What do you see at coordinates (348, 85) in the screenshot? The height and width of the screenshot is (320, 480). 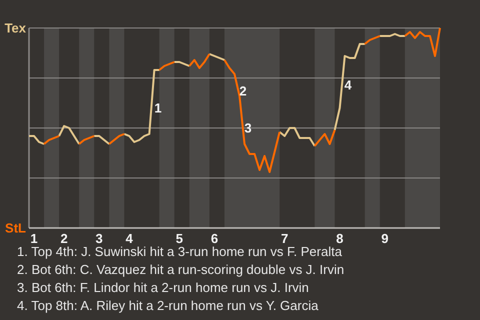 I see `annotation: 4` at bounding box center [348, 85].